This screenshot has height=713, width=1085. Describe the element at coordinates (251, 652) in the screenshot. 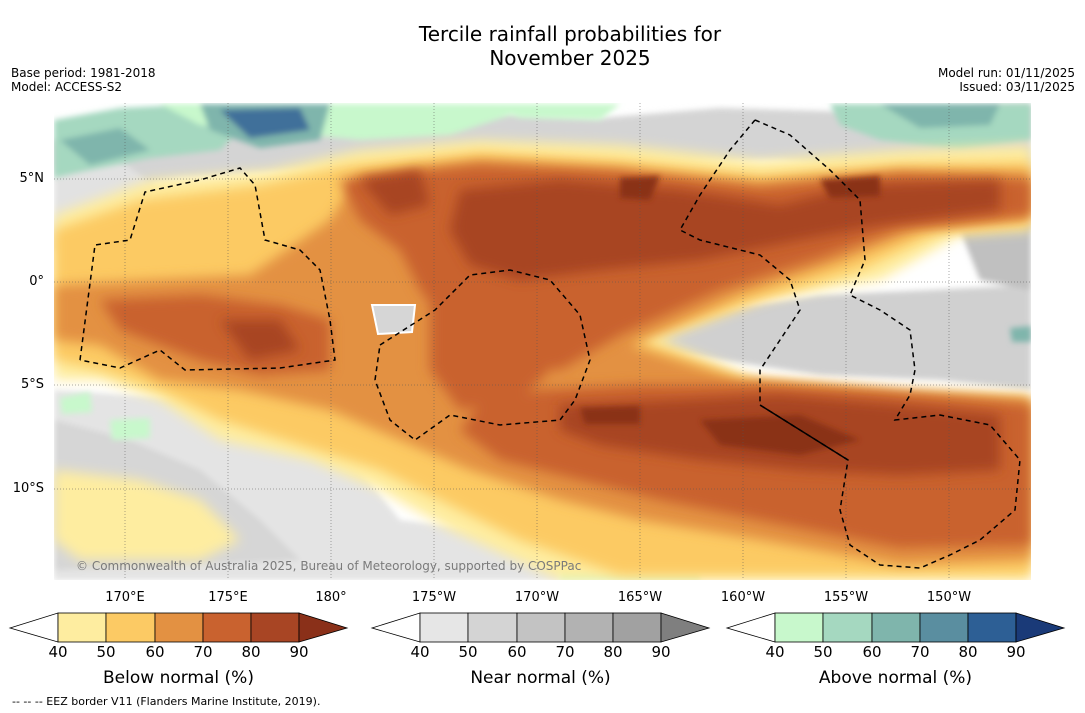

I see `cbar-below-tick-80: 80` at that location.